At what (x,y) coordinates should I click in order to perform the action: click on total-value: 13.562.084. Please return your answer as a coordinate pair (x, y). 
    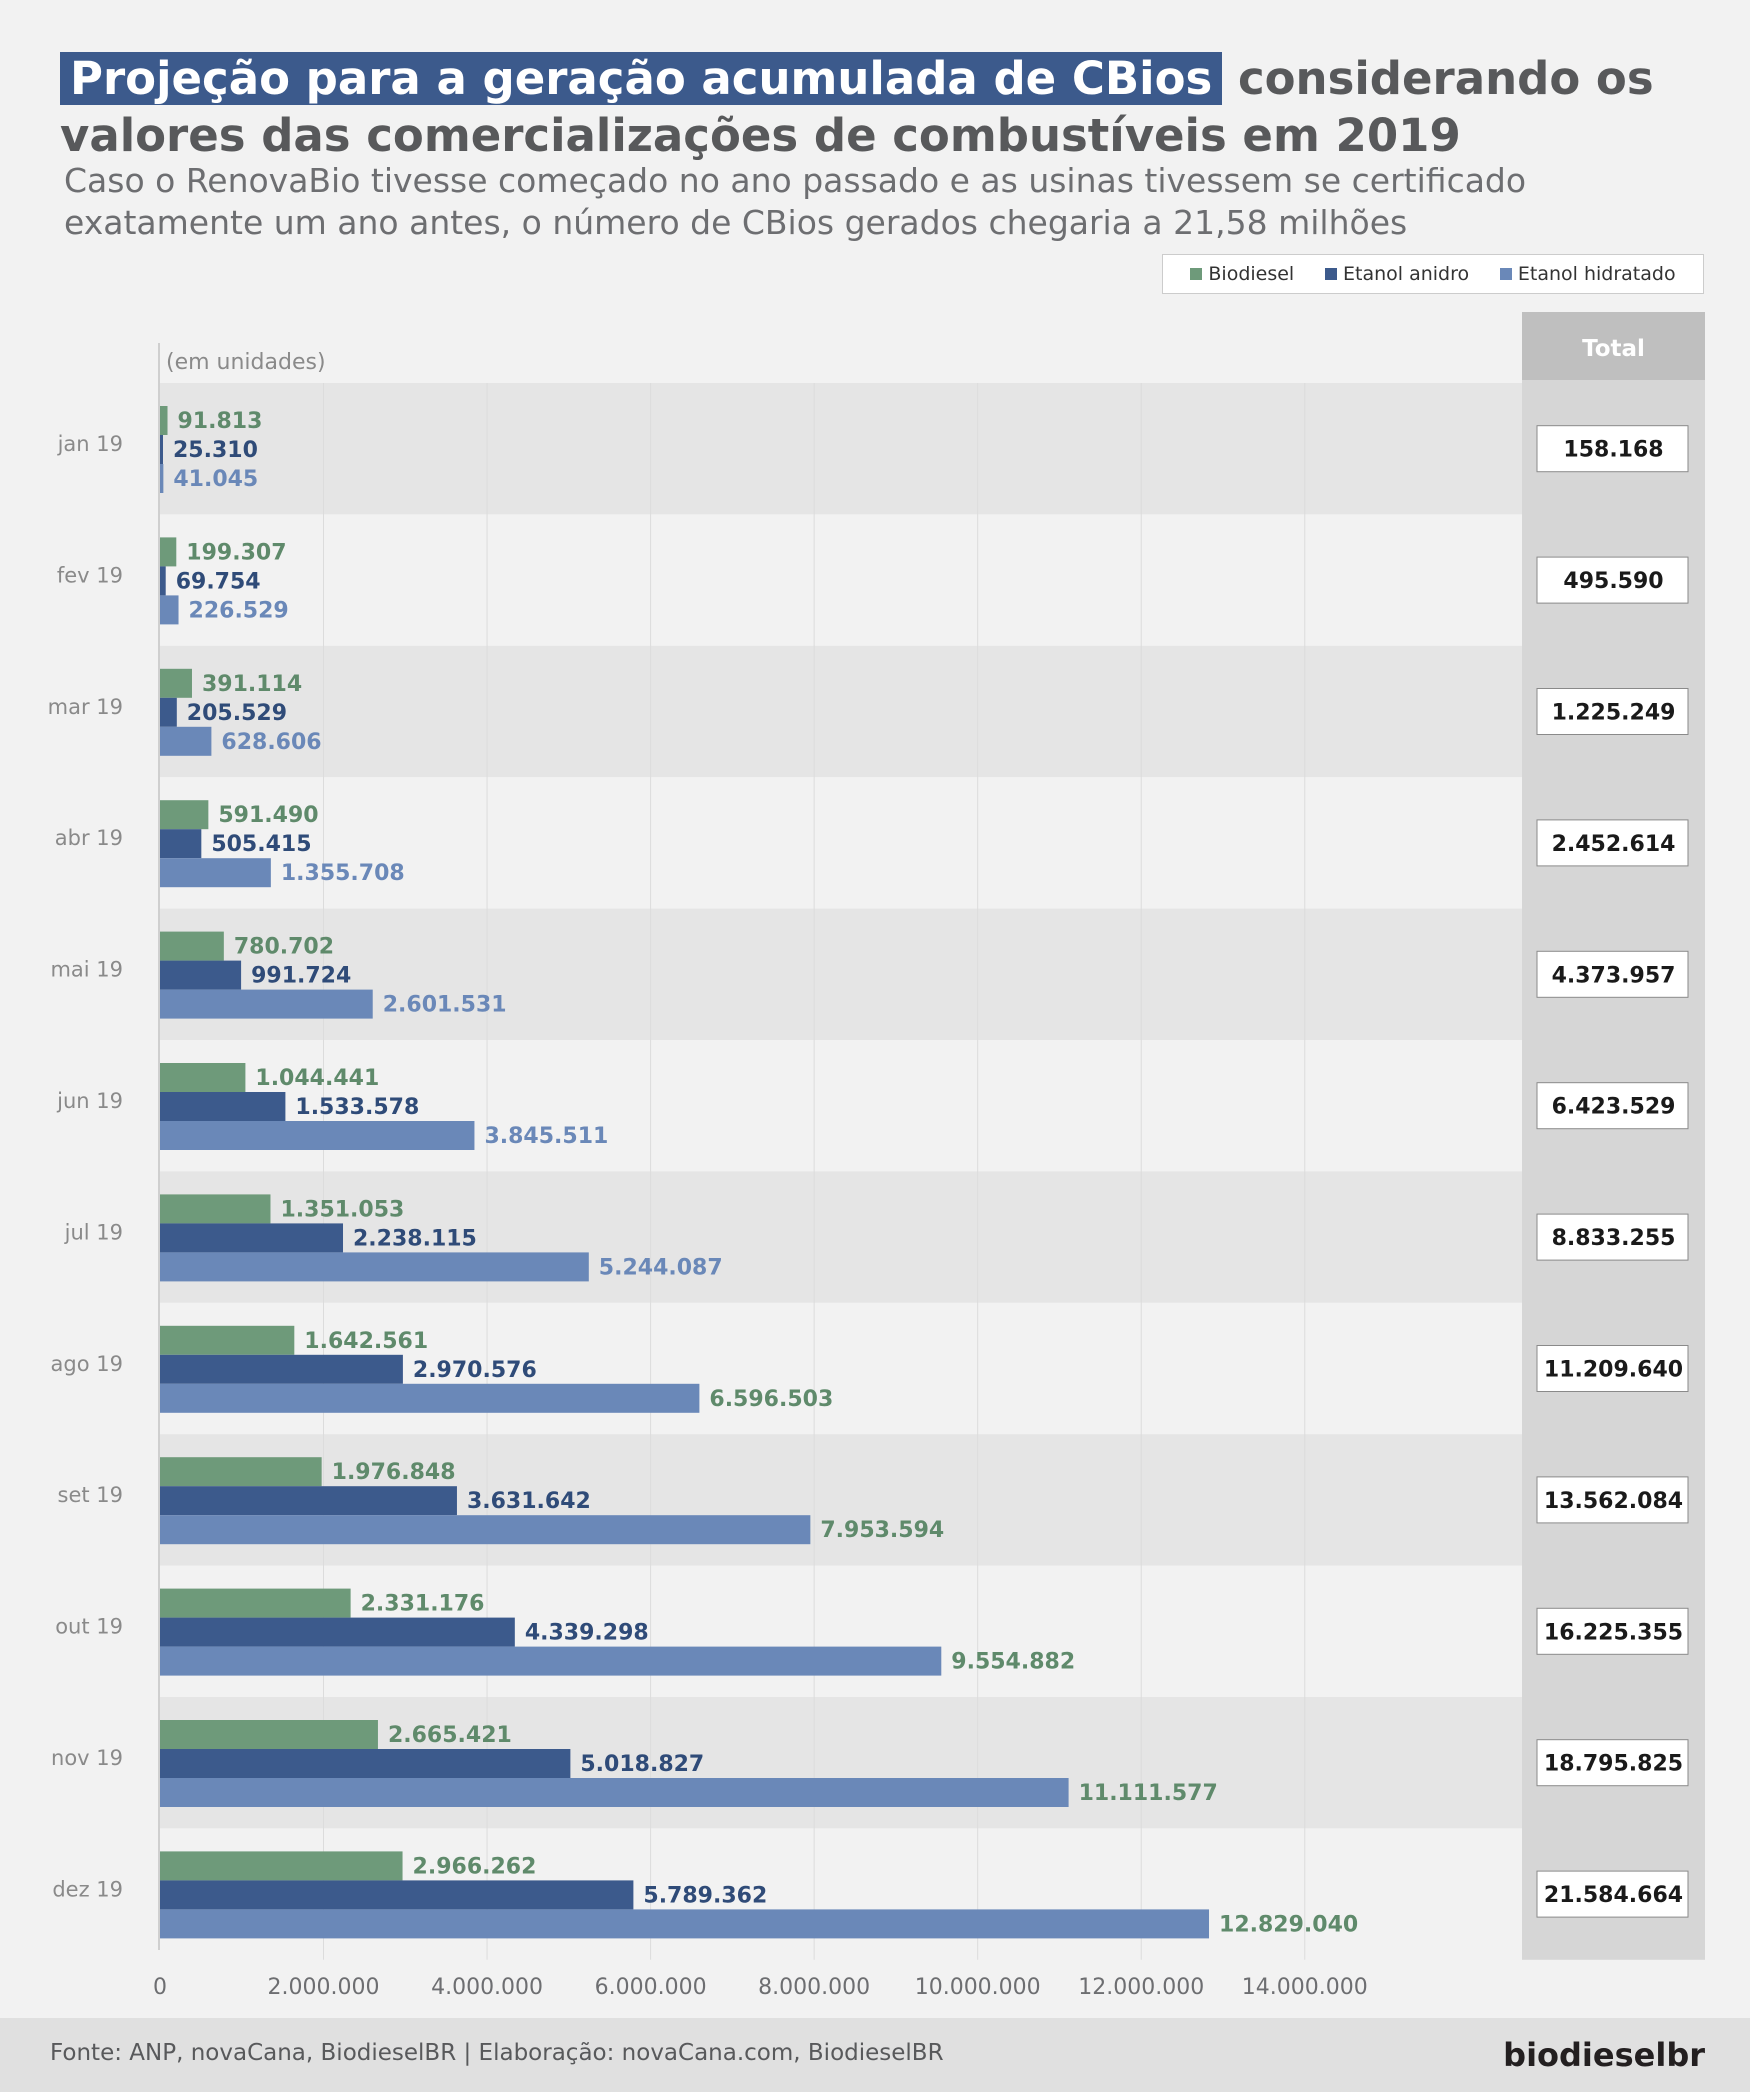
    Looking at the image, I should click on (1613, 1501).